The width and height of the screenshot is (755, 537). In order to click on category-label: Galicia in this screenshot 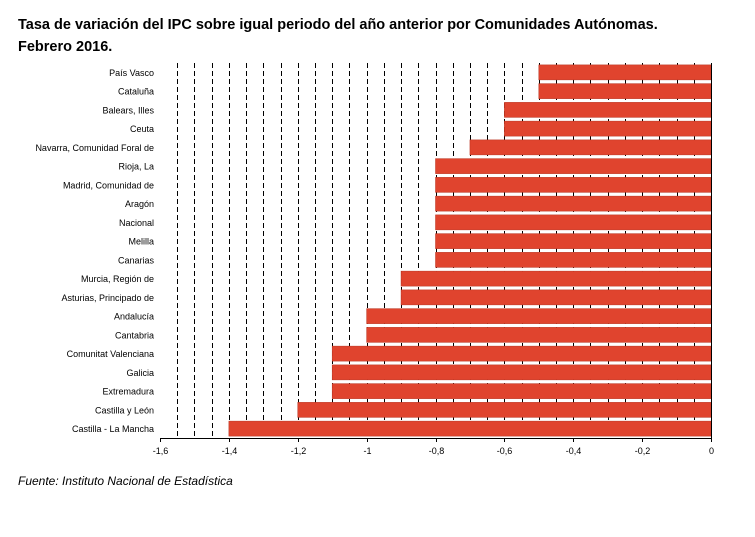, I will do `click(140, 373)`.